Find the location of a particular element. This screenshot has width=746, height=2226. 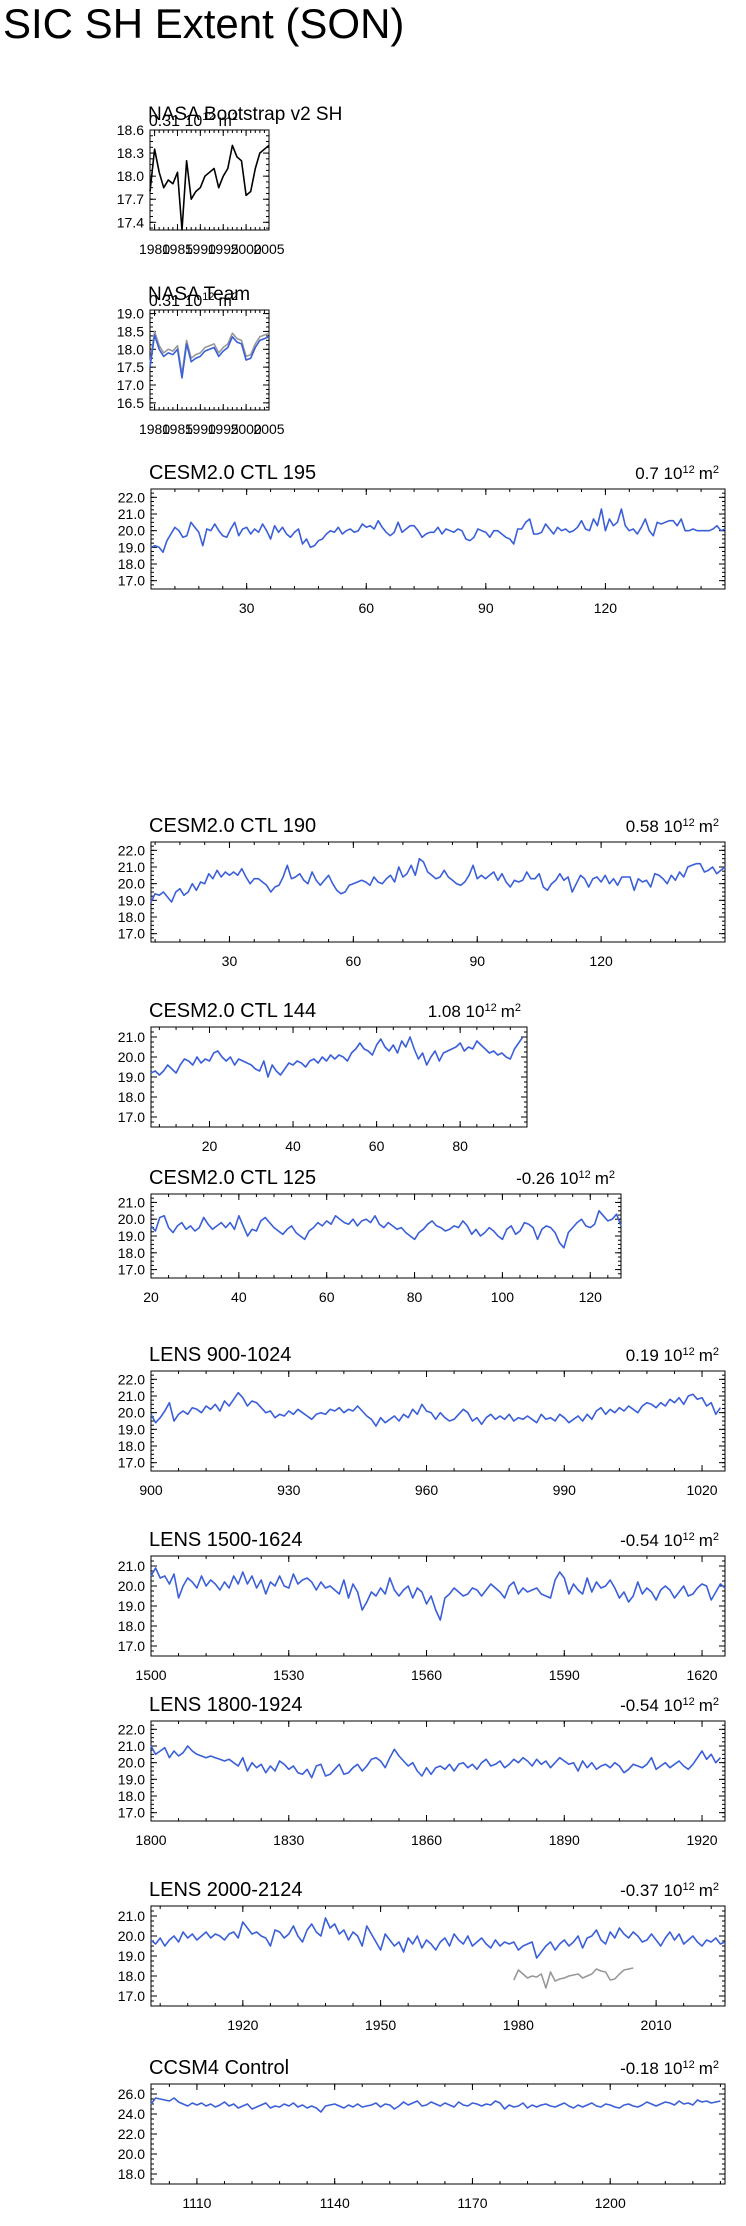

trend-label: 0.7 1012 m2 is located at coordinates (677, 473).